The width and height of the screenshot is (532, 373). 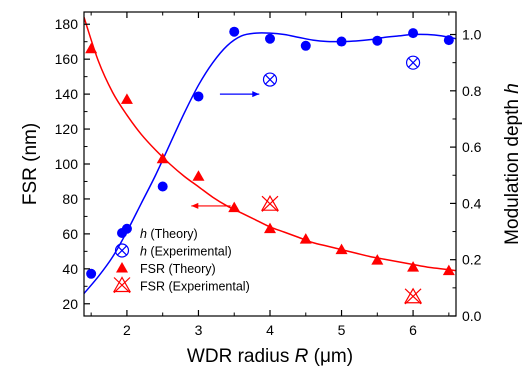 What do you see at coordinates (472, 91) in the screenshot?
I see `y-right-tick-label: 0.8` at bounding box center [472, 91].